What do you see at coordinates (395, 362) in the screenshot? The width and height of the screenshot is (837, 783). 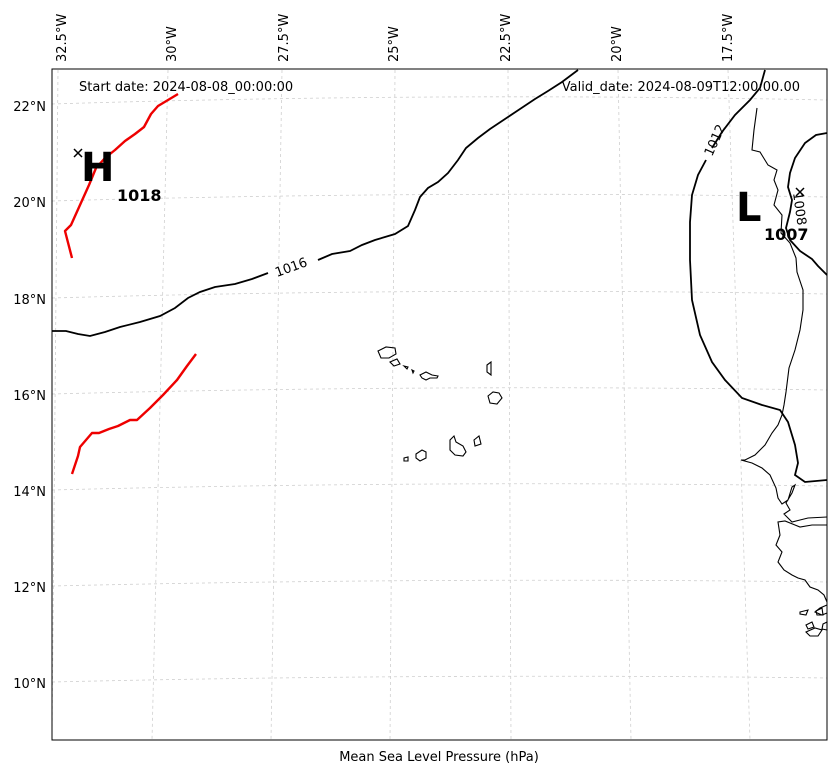 I see `cape-verde-sao-vicente` at bounding box center [395, 362].